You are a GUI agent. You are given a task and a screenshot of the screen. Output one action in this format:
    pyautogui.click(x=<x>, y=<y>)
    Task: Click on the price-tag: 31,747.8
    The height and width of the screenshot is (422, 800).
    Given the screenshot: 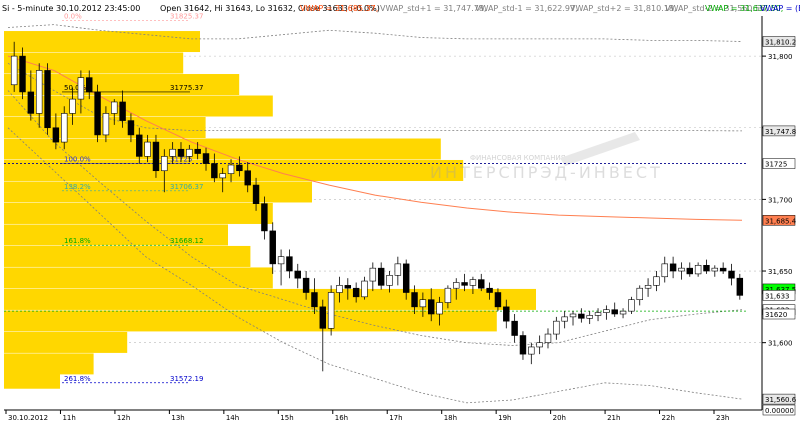 What is the action you would take?
    pyautogui.click(x=779, y=131)
    